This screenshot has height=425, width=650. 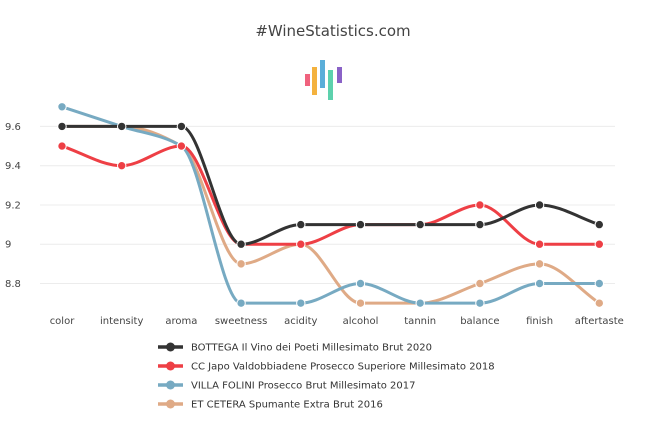 I want to click on x-tick-label: aftertaste, so click(x=599, y=321).